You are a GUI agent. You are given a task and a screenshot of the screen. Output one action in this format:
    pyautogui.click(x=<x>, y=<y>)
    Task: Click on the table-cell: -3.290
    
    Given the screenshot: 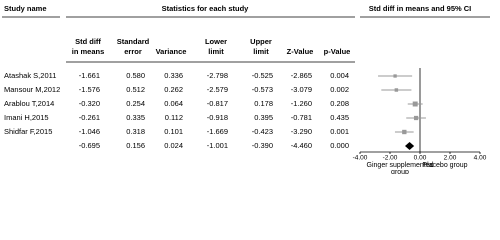 What is the action you would take?
    pyautogui.click(x=301, y=131)
    